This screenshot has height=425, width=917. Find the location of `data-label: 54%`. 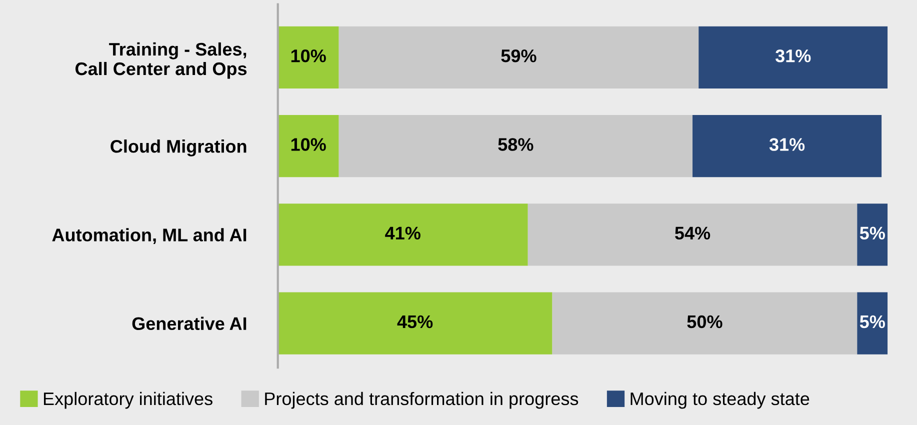

data-label: 54% is located at coordinates (692, 233).